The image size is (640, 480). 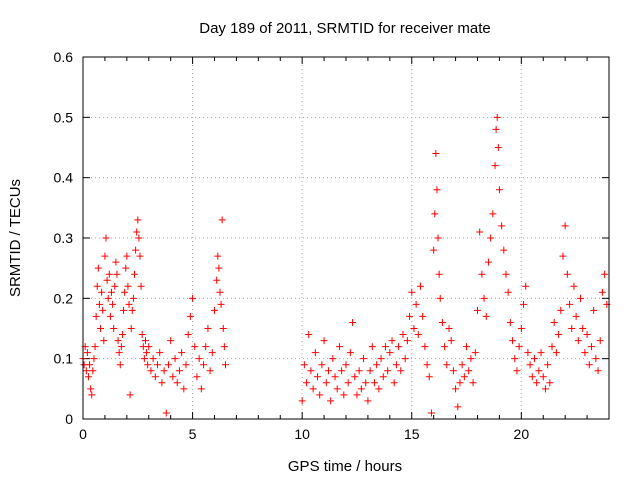 I want to click on x-axis-label: GPS time / hours, so click(x=345, y=466).